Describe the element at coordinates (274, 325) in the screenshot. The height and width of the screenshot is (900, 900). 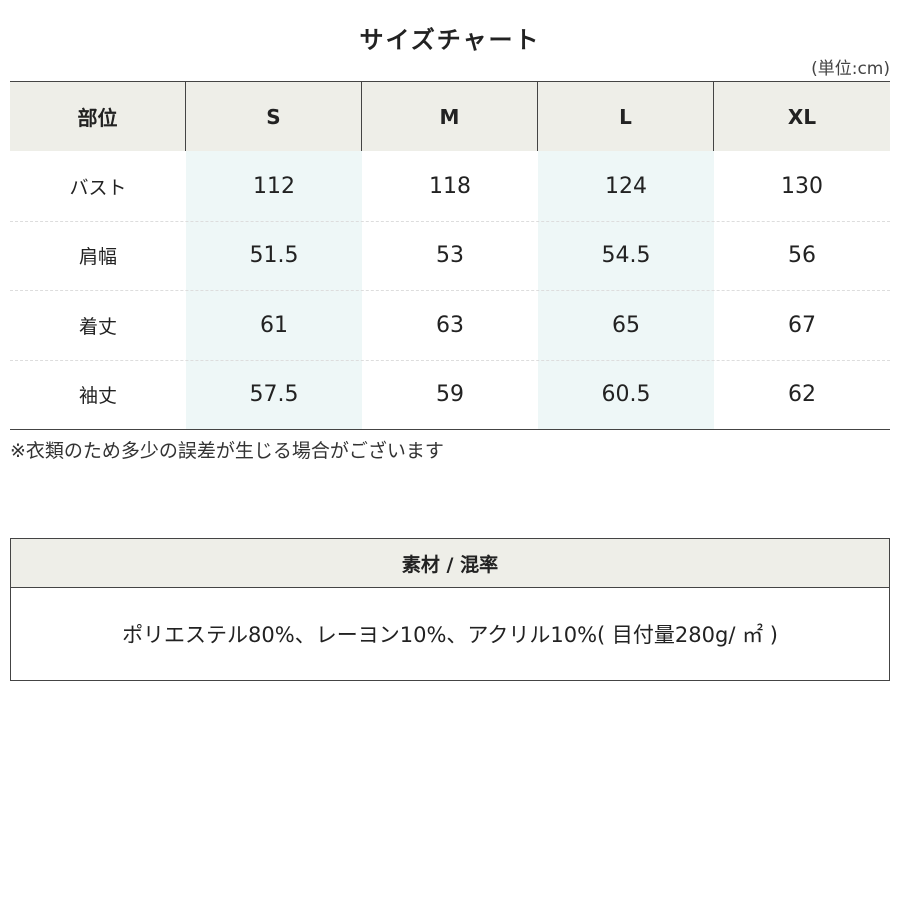
I see `size-value: 61` at that location.